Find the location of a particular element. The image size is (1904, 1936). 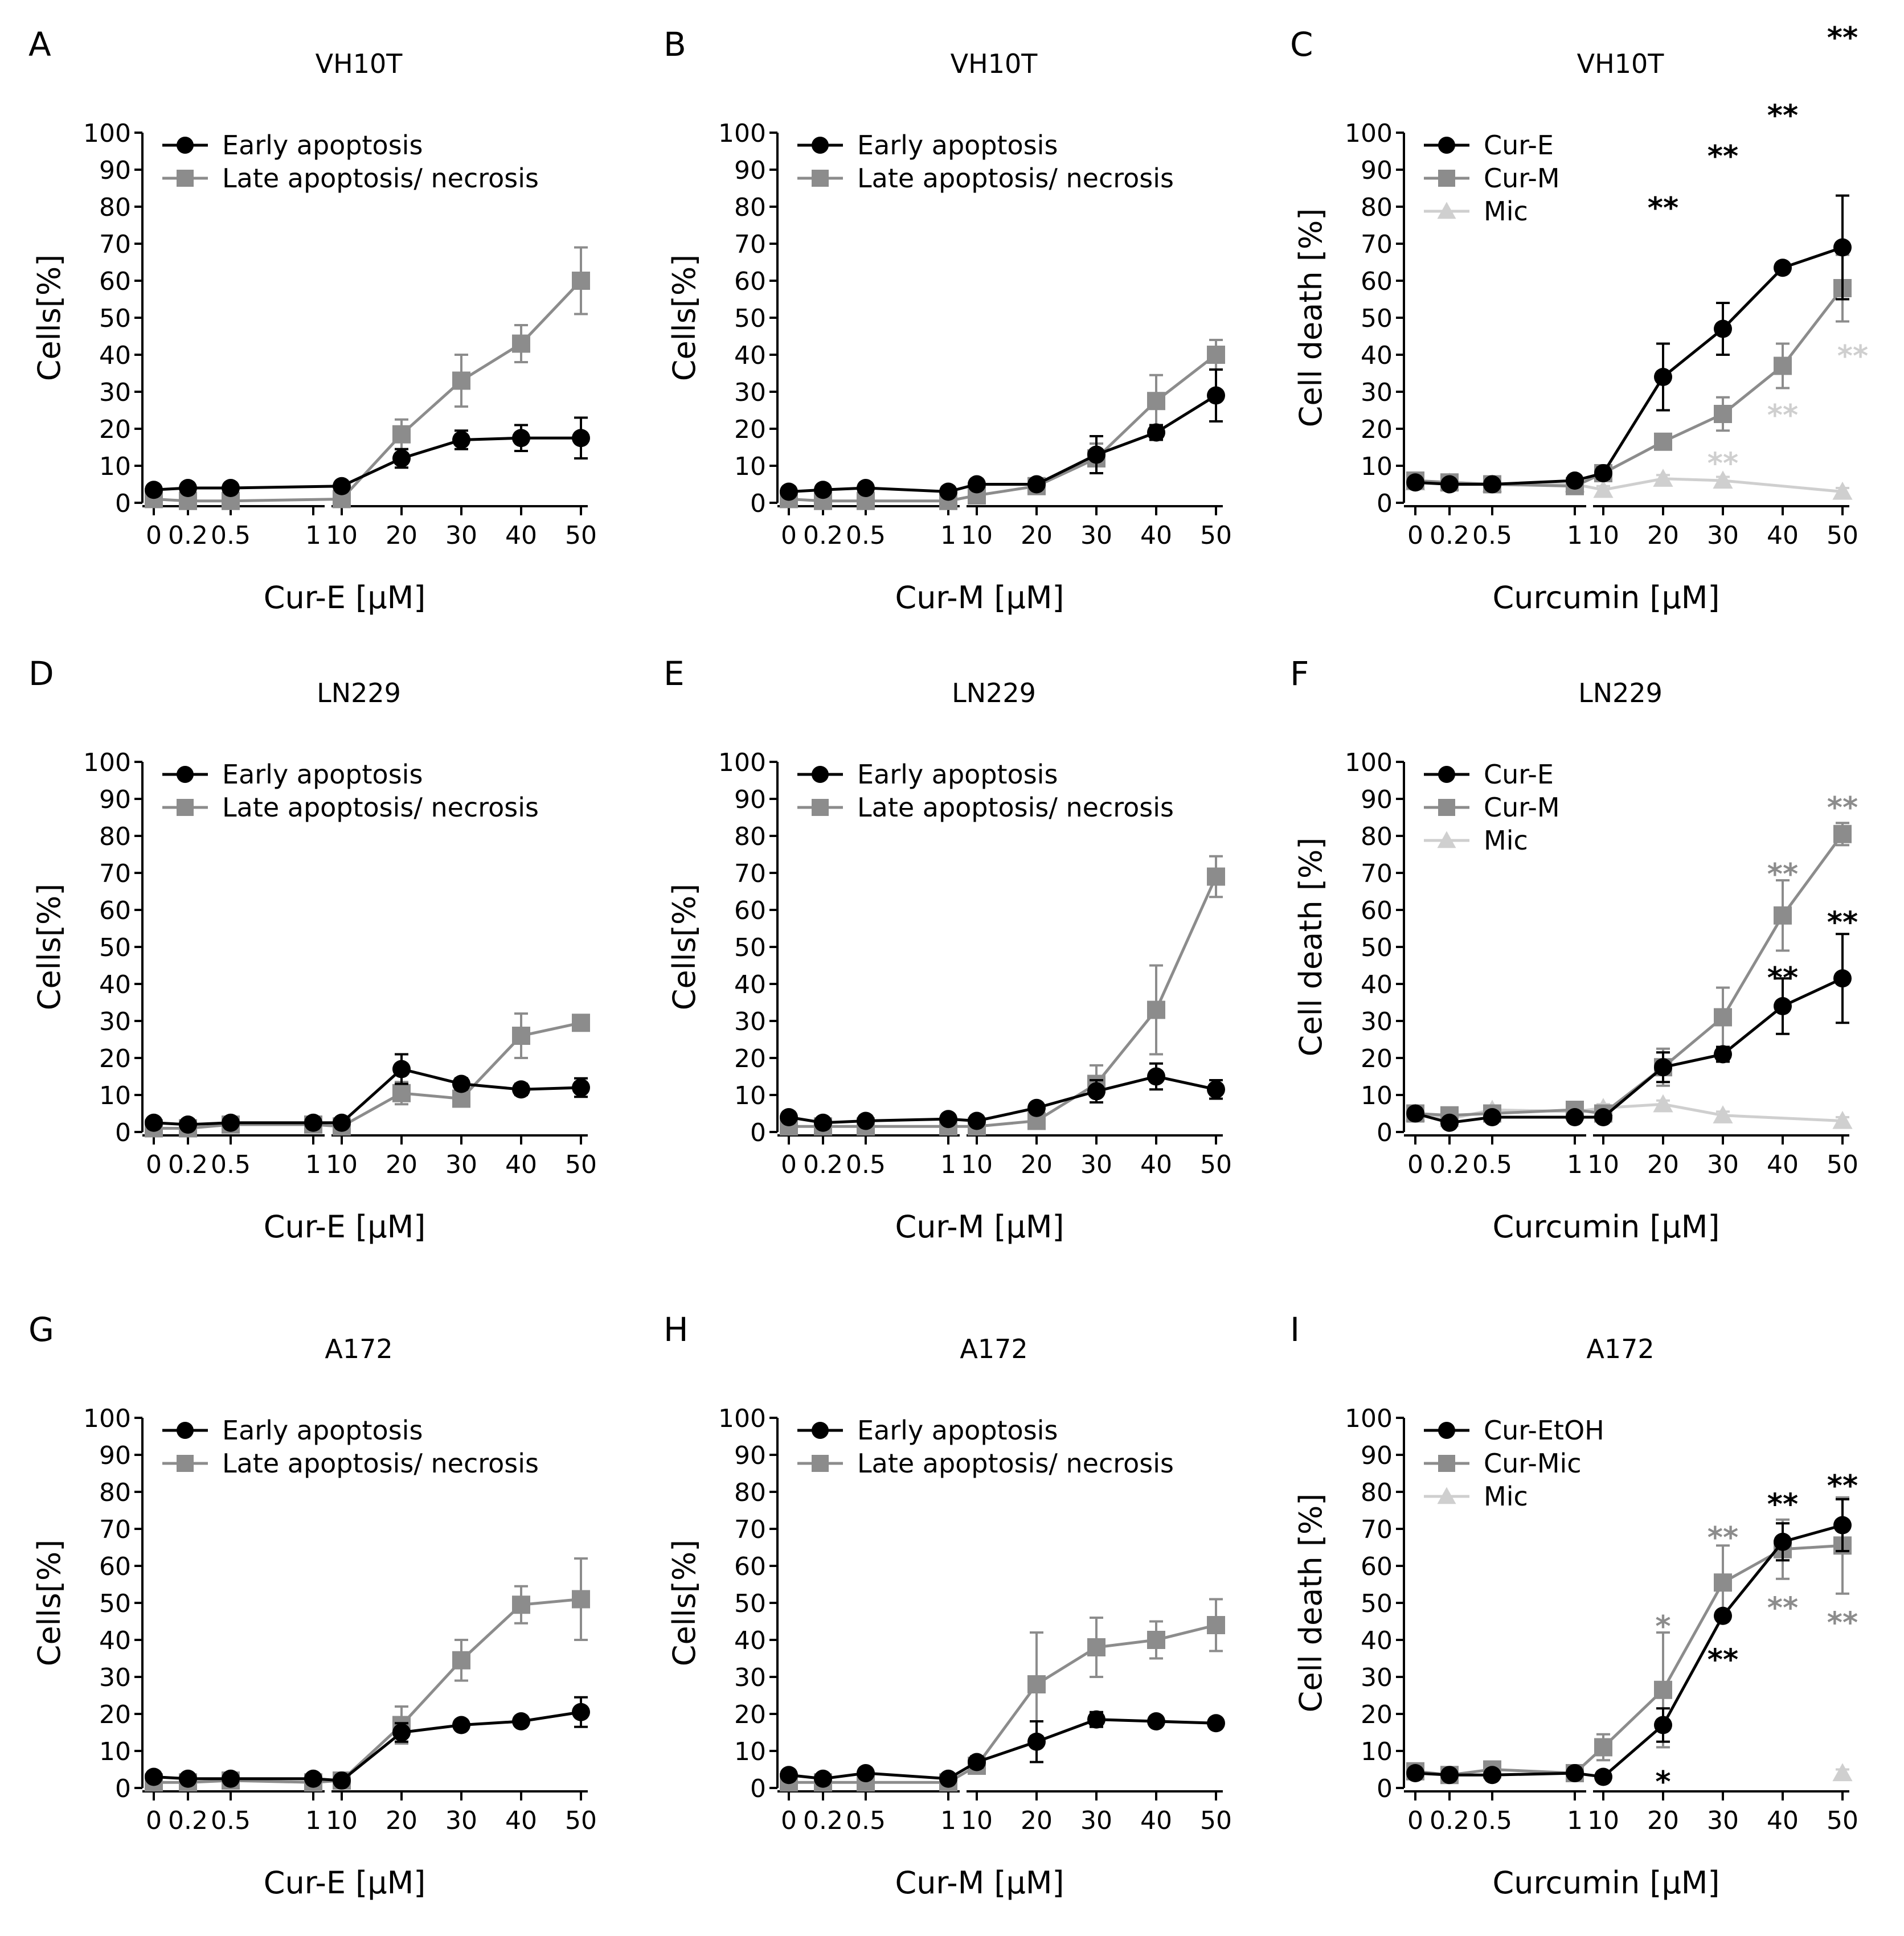

y-tick-label: 10 is located at coordinates (115, 1095).